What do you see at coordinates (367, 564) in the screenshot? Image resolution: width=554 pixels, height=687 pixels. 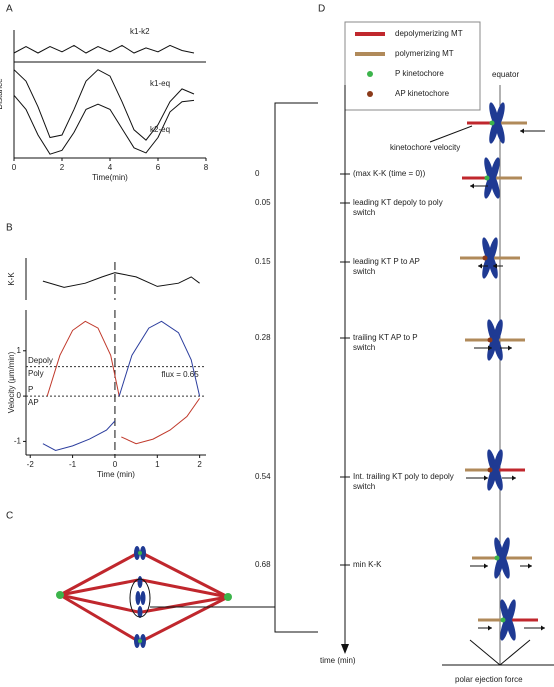 I see `event-label: min K-K` at bounding box center [367, 564].